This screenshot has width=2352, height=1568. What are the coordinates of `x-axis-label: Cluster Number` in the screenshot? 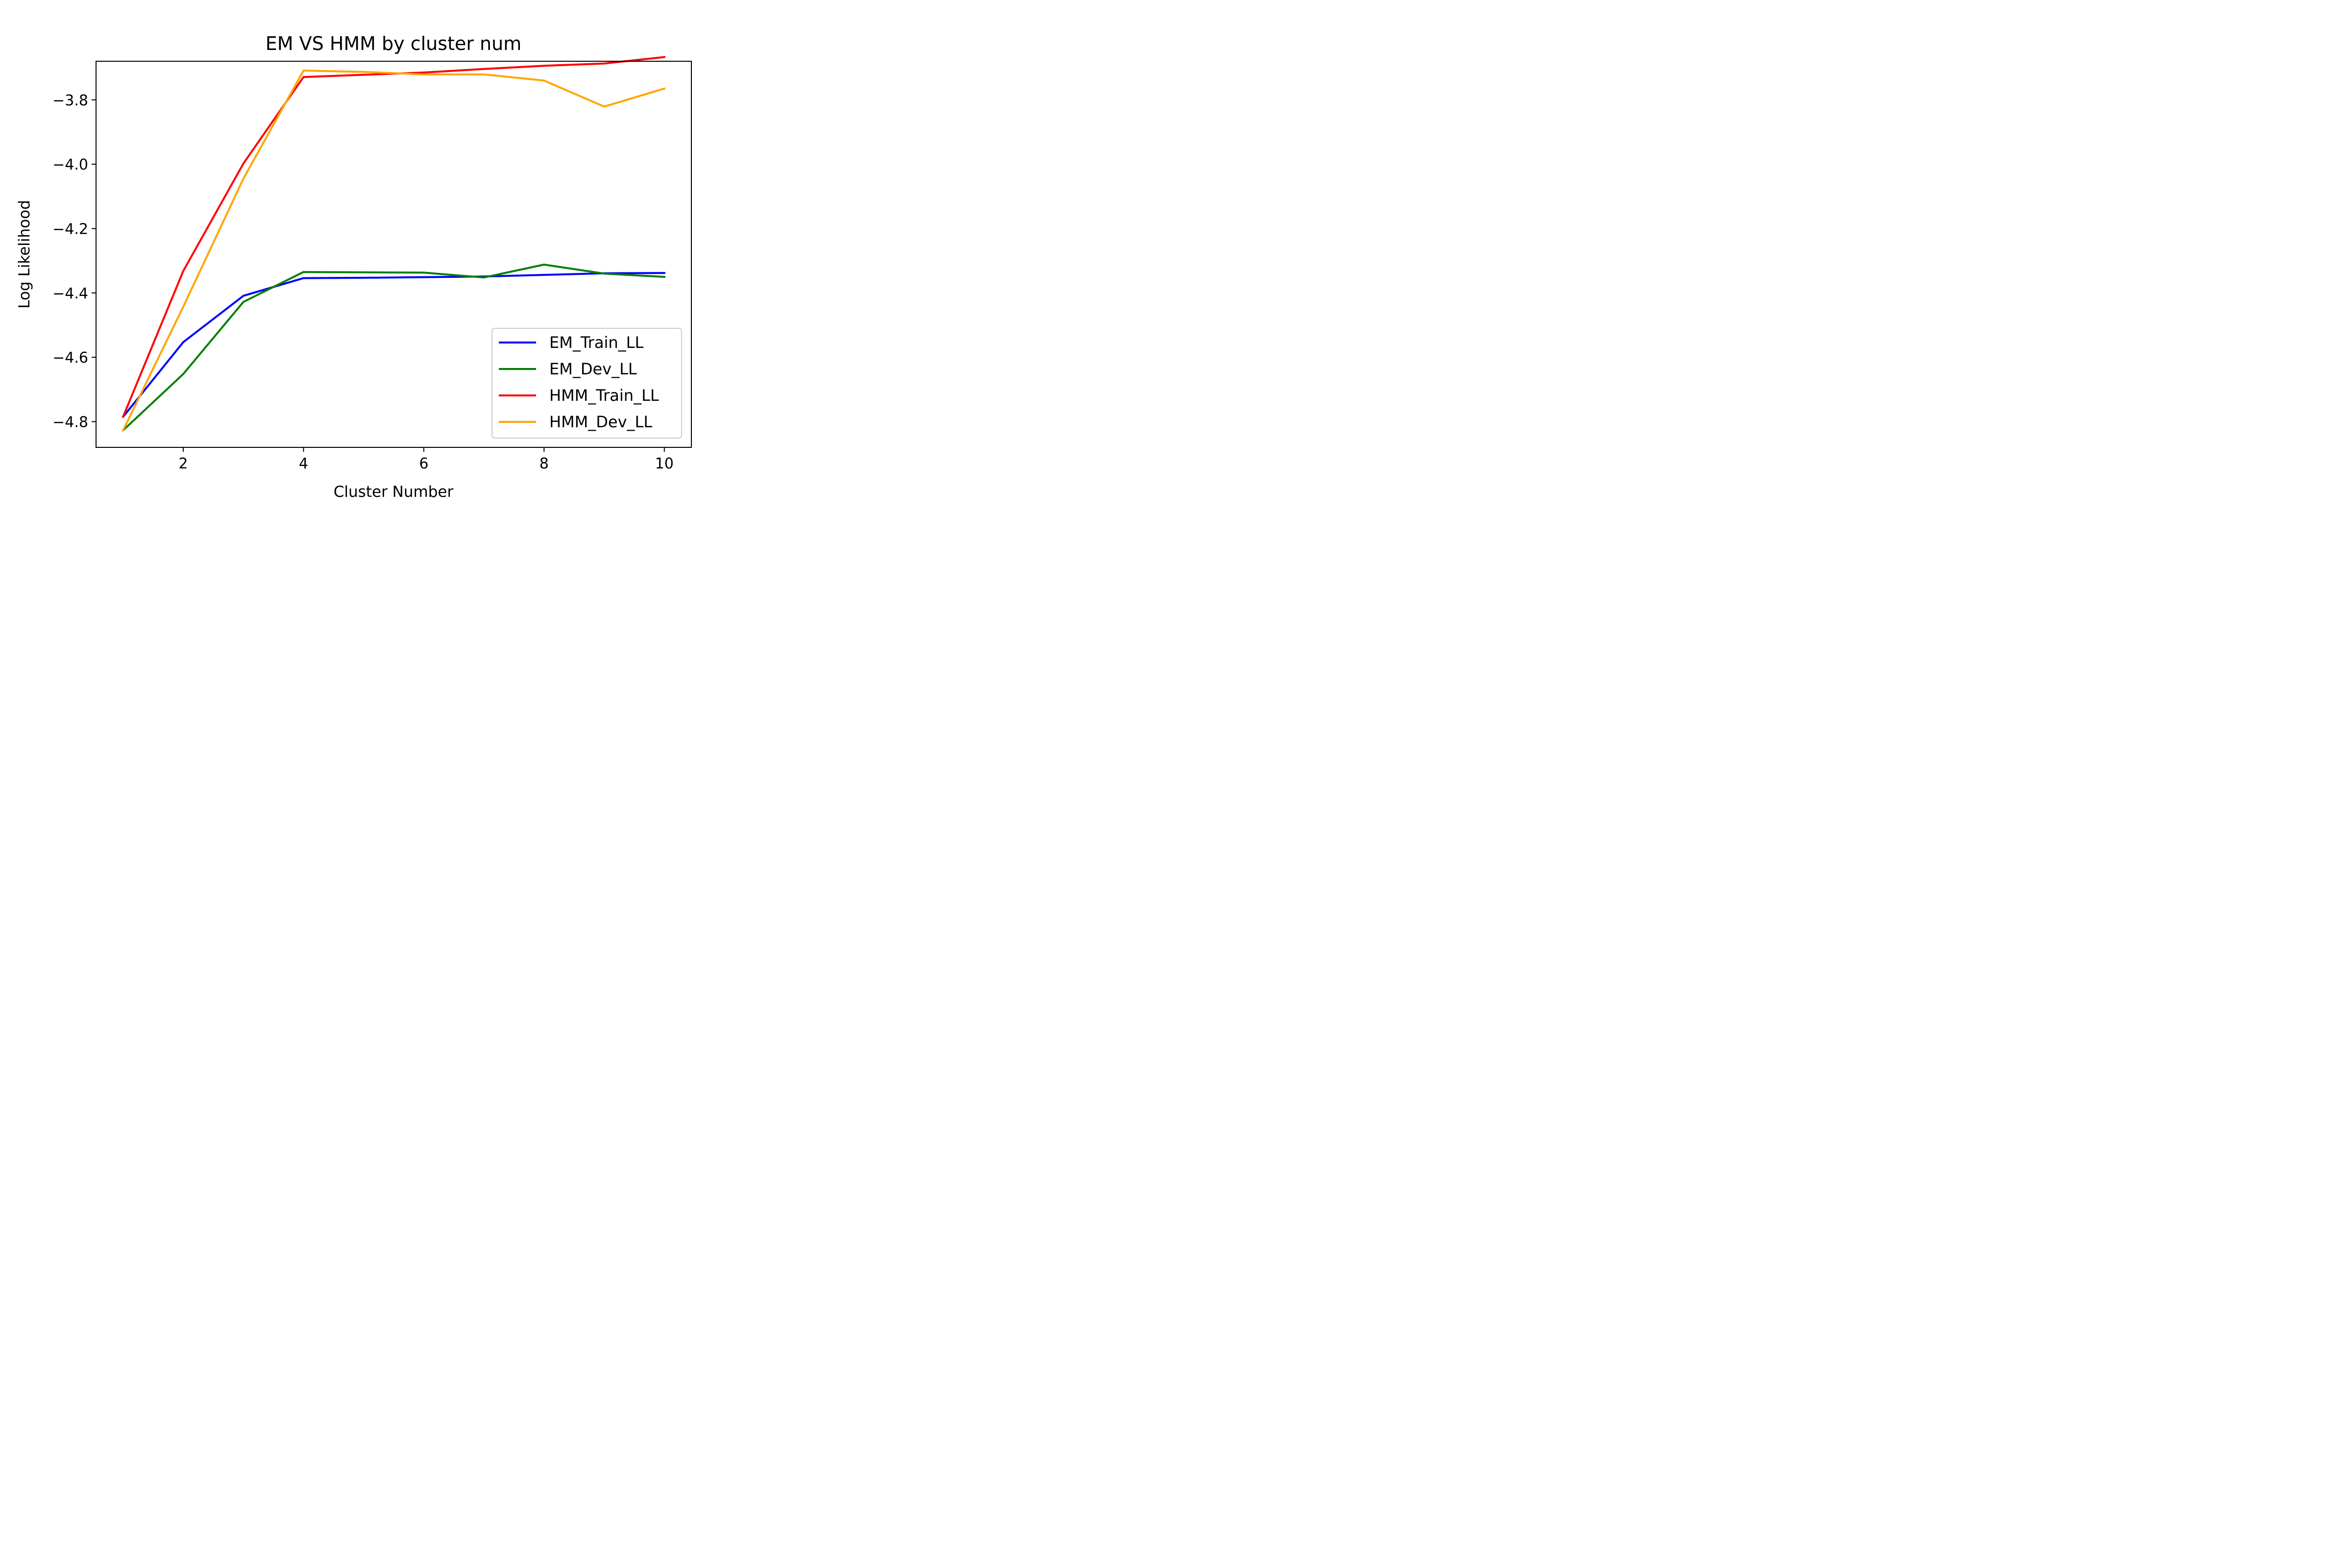 It's located at (394, 492).